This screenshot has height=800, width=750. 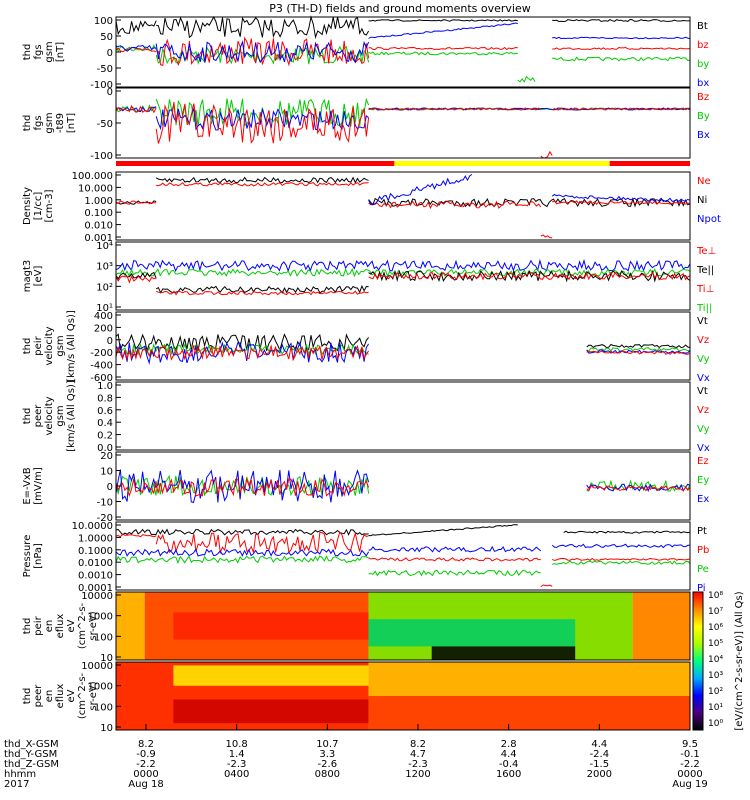 I want to click on panel-1: 100 50 0 -50 -100 thd fgs gsm [nT] Bt bz by bx, so click(x=365, y=53).